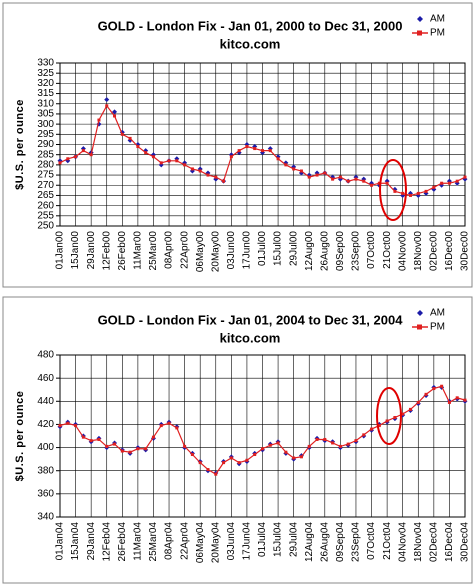 This screenshot has width=475, height=587. What do you see at coordinates (20, 144) in the screenshot?
I see `y-axis-label: $U.S. per ounce` at bounding box center [20, 144].